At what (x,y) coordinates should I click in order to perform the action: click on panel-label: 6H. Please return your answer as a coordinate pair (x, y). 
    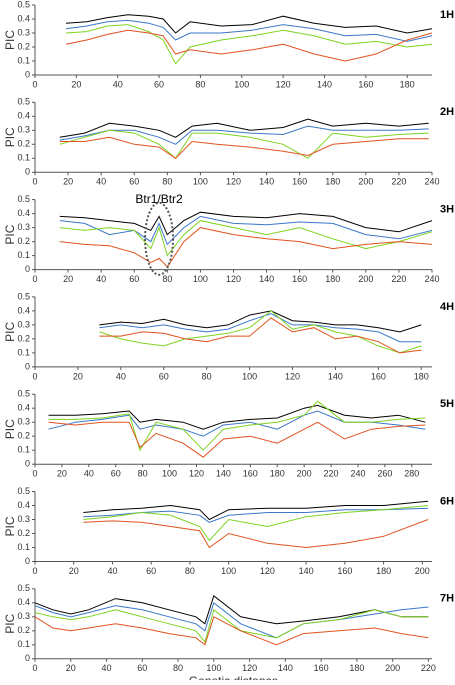
    Looking at the image, I should click on (447, 501).